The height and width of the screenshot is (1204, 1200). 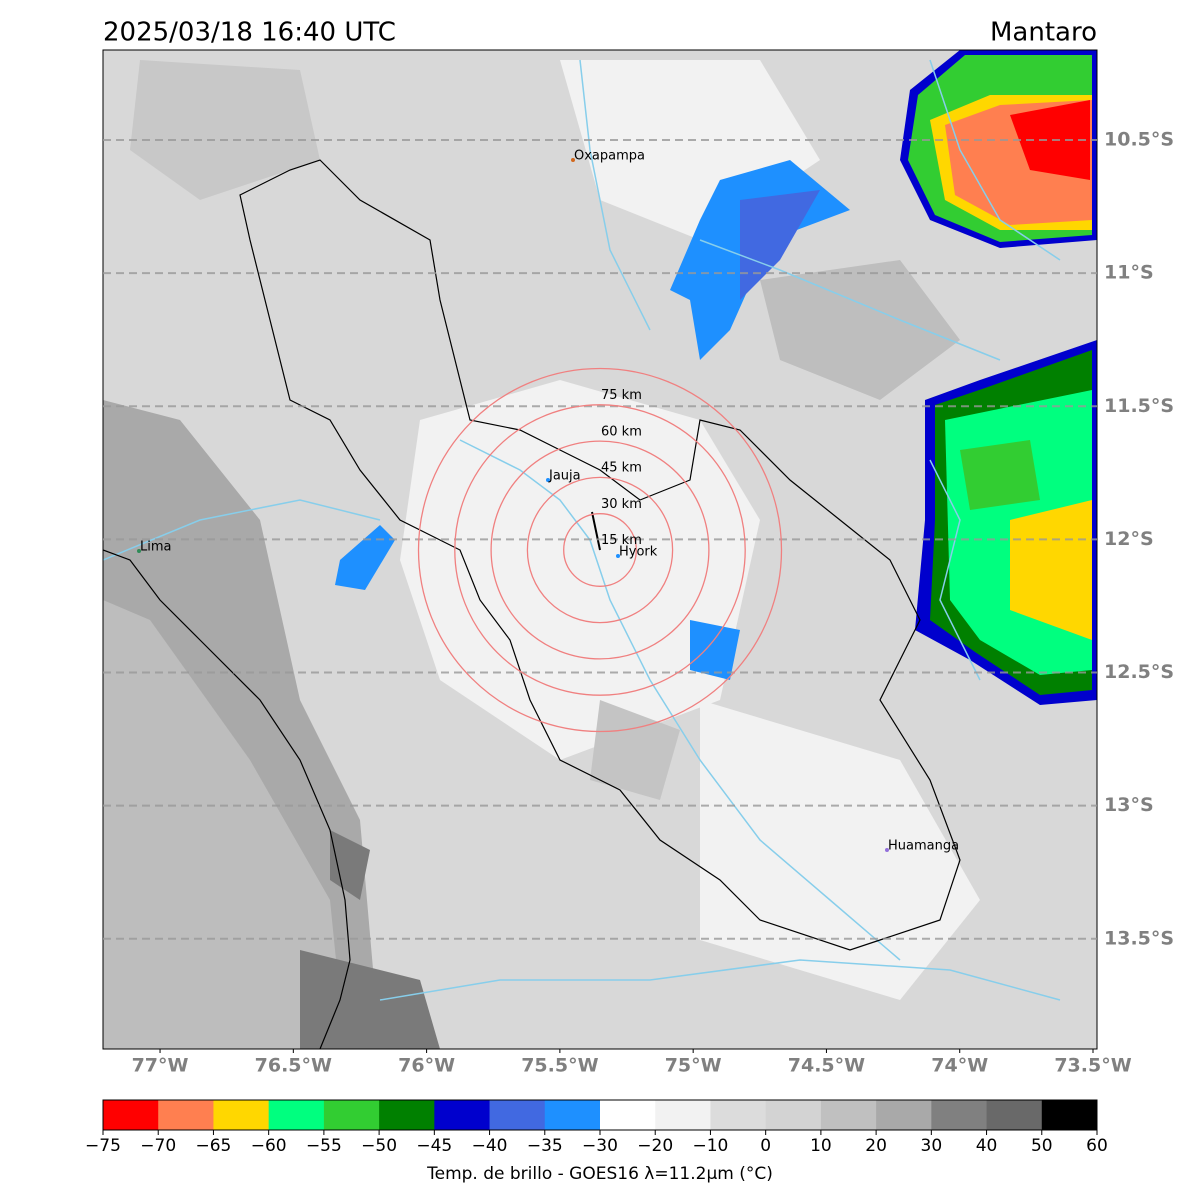 What do you see at coordinates (609, 156) in the screenshot?
I see `place-label: Oxapampa` at bounding box center [609, 156].